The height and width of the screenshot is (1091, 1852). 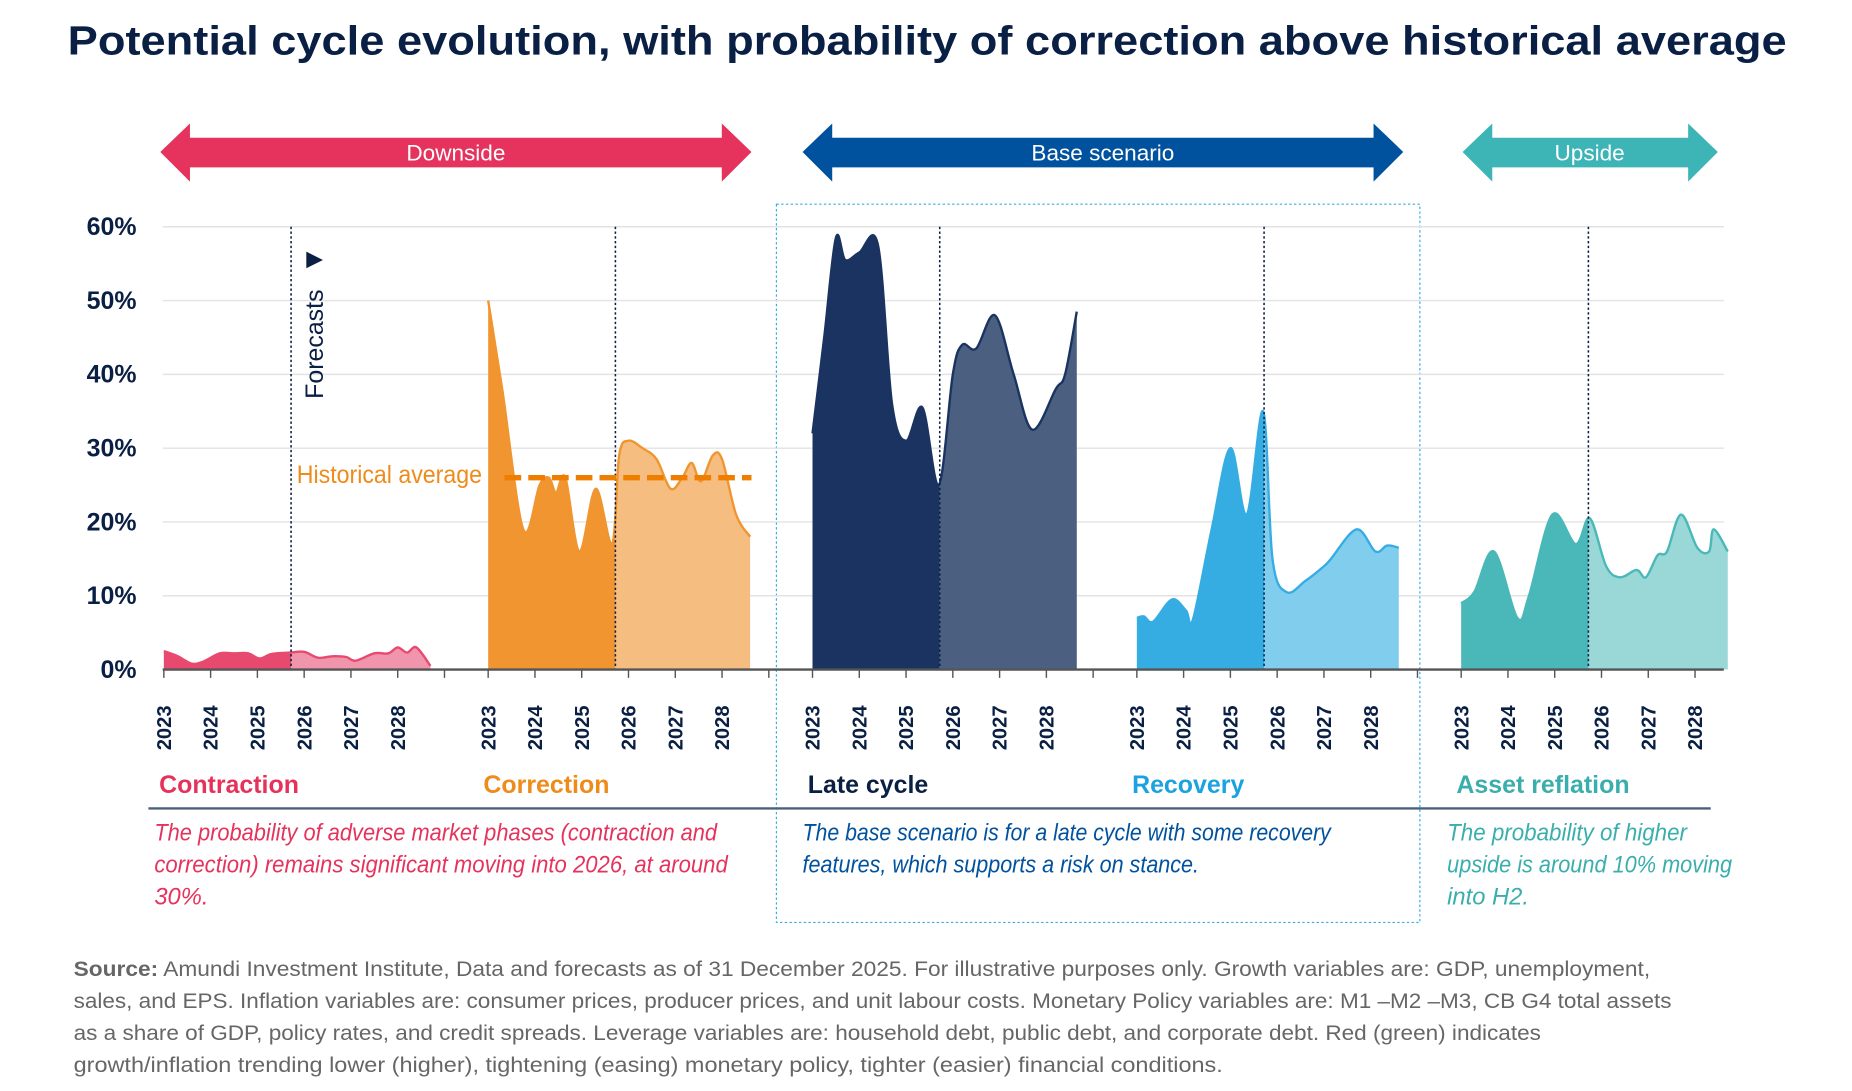 I want to click on note-line: The probability of higher, so click(x=1567, y=834).